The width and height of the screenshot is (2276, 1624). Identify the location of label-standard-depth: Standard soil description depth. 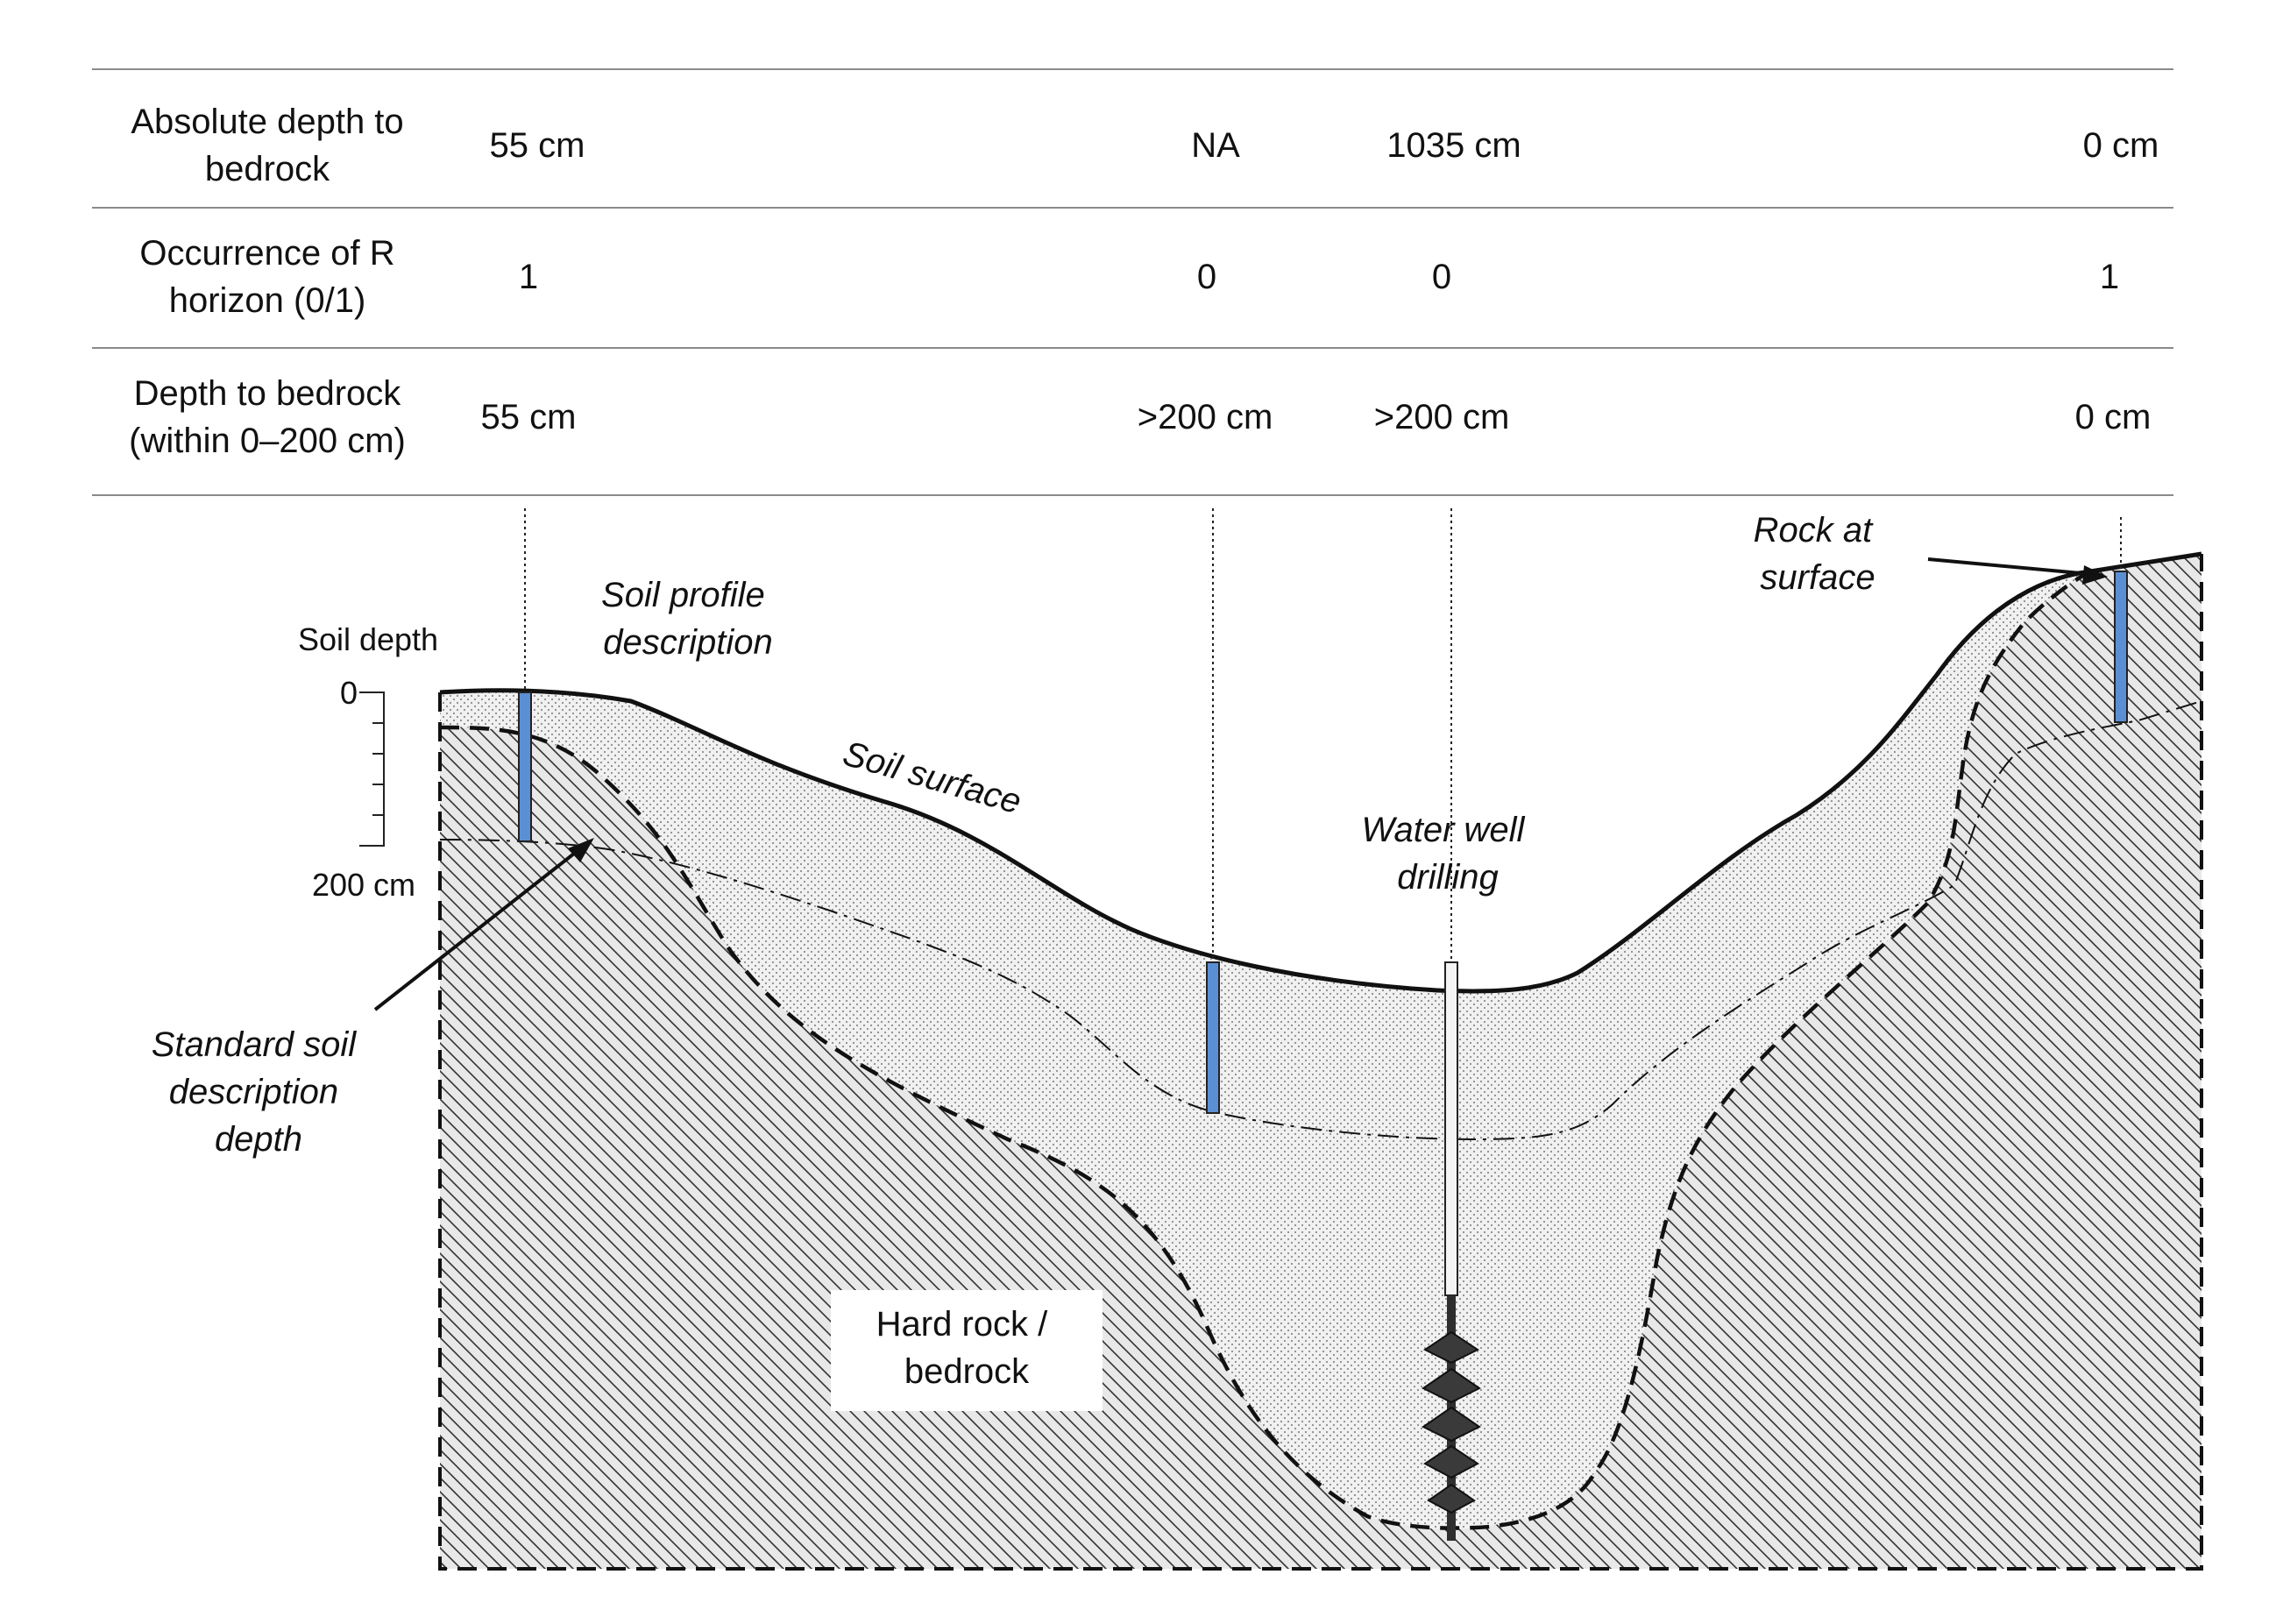
(259, 1092).